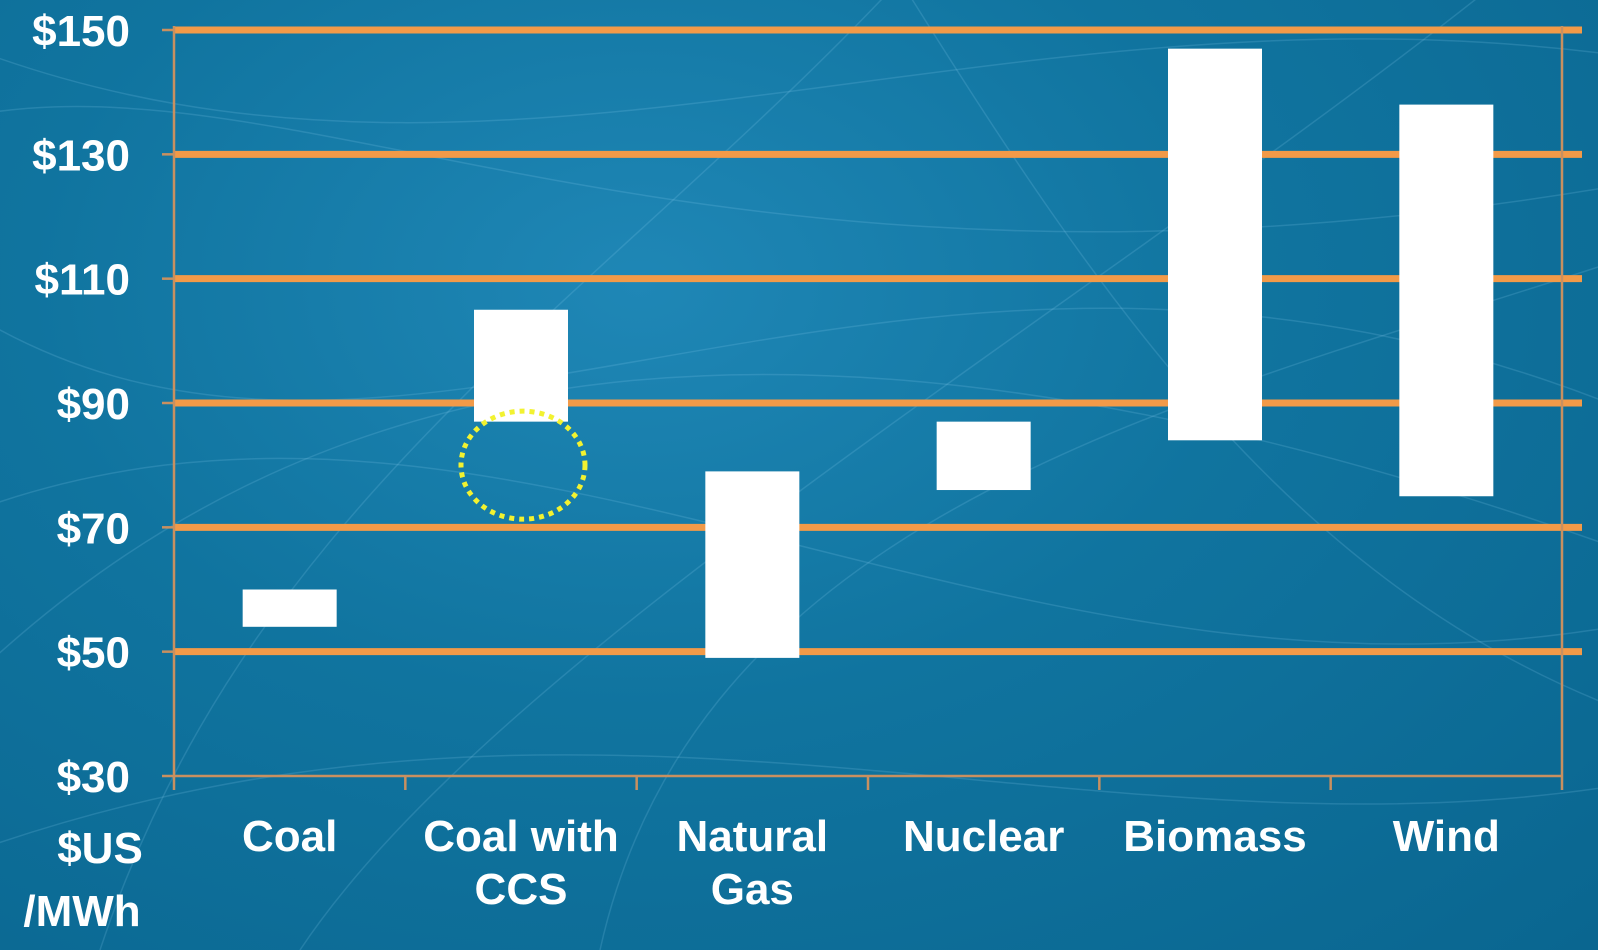 This screenshot has width=1598, height=950. I want to click on y-axis-unit-label: $US/MWh, so click(82, 880).